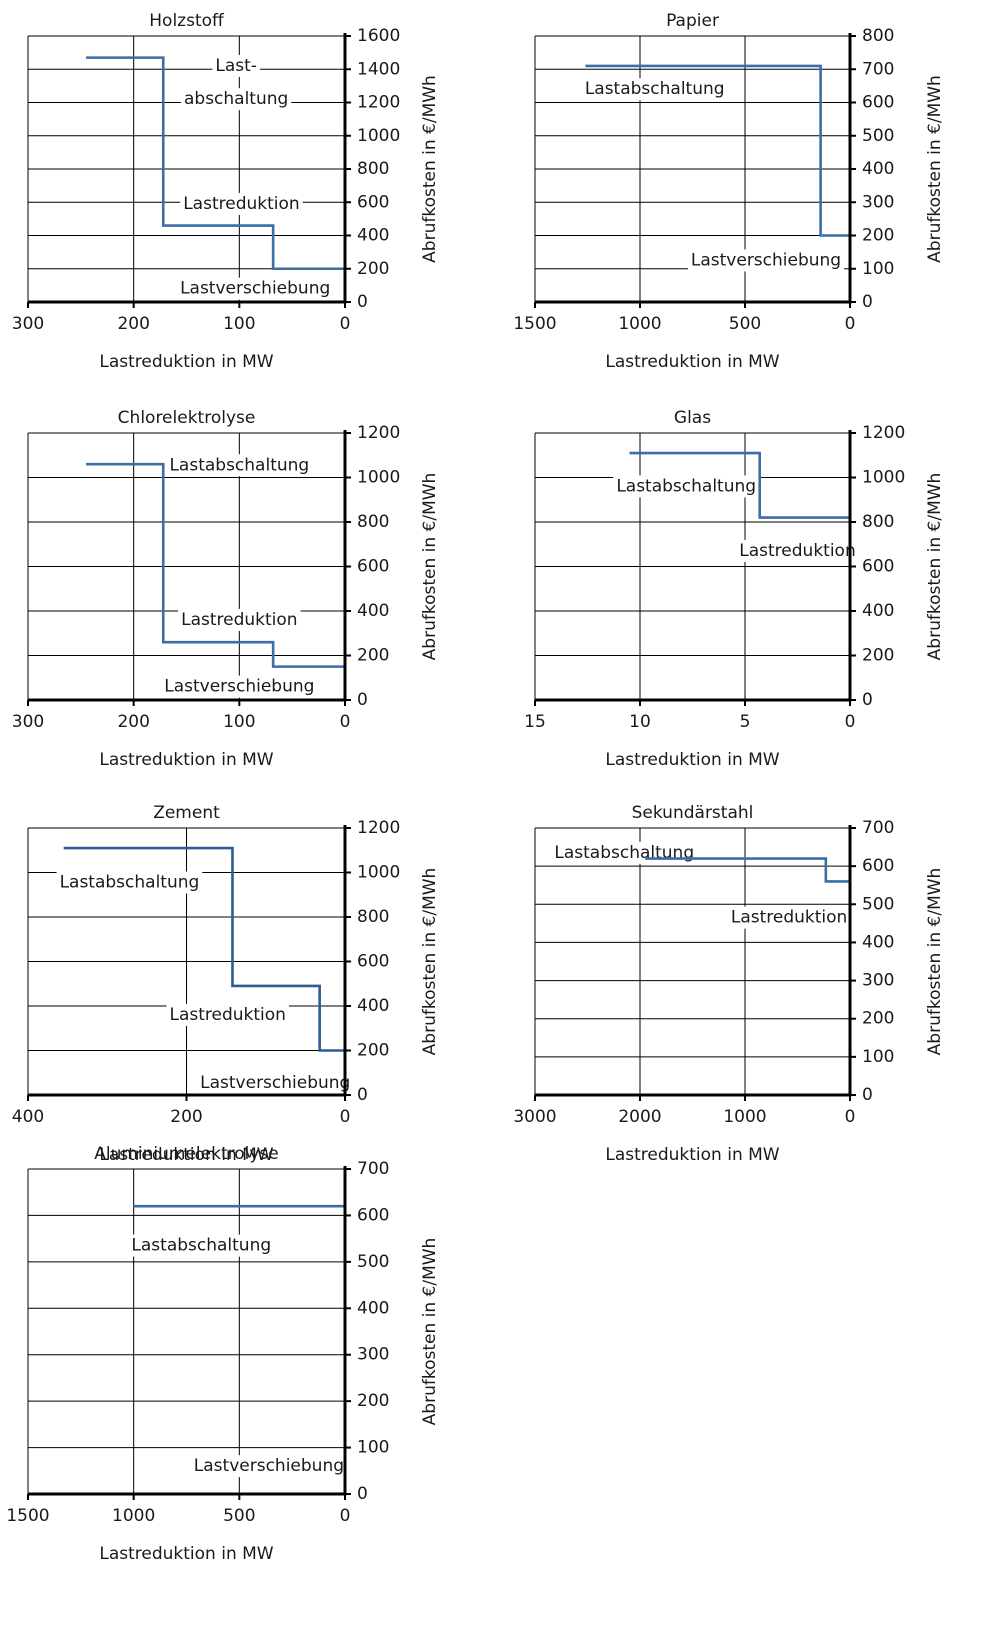  I want to click on chart-title: Papier, so click(692, 21).